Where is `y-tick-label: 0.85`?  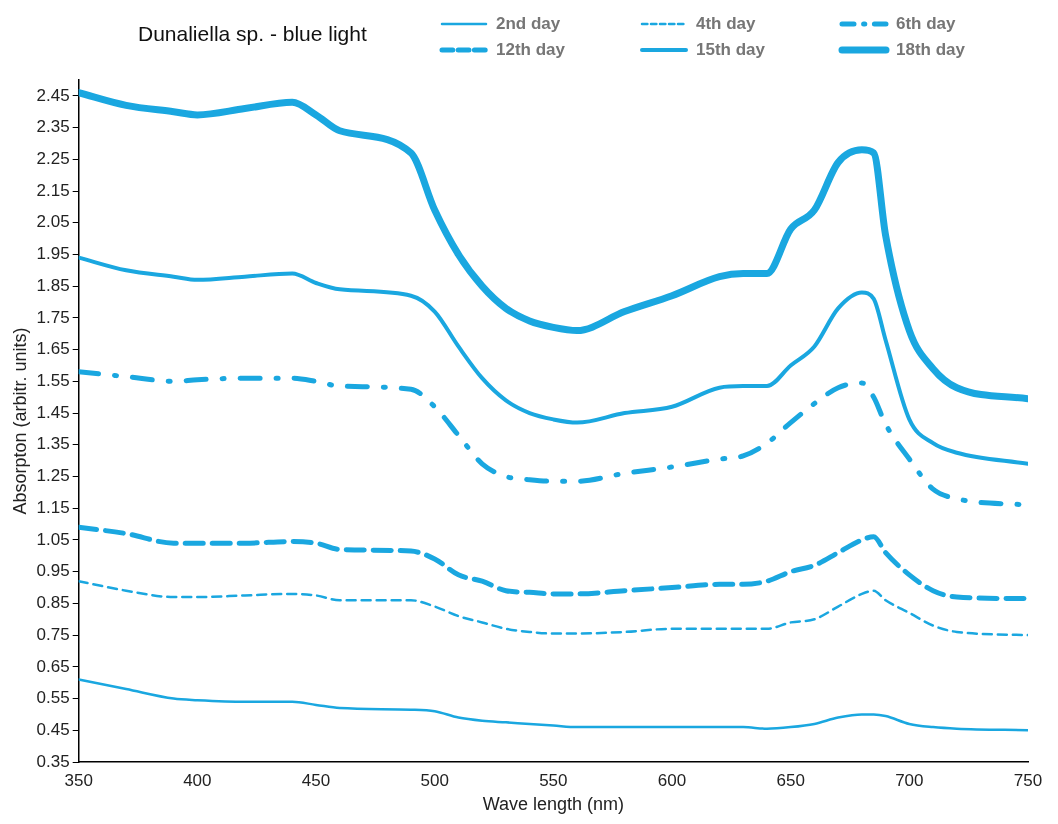
y-tick-label: 0.85 is located at coordinates (53, 603).